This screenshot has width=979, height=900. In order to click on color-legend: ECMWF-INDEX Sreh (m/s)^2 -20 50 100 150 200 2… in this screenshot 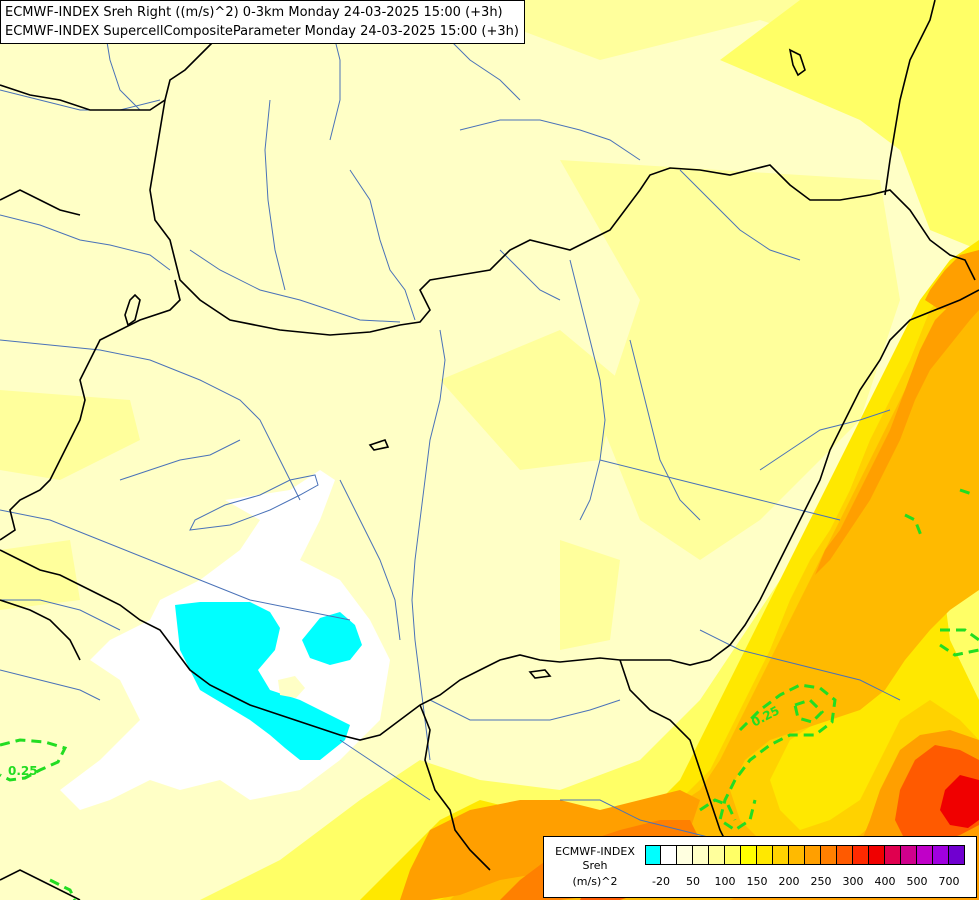, I will do `click(760, 867)`.